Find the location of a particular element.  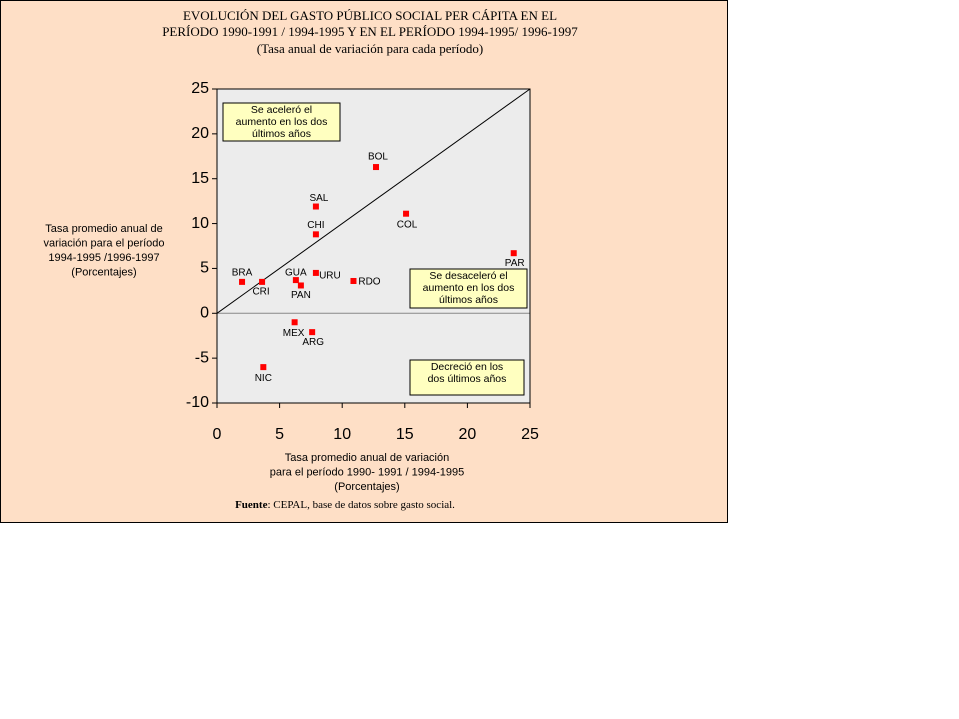

y-tick-label: 5 is located at coordinates (204, 268).